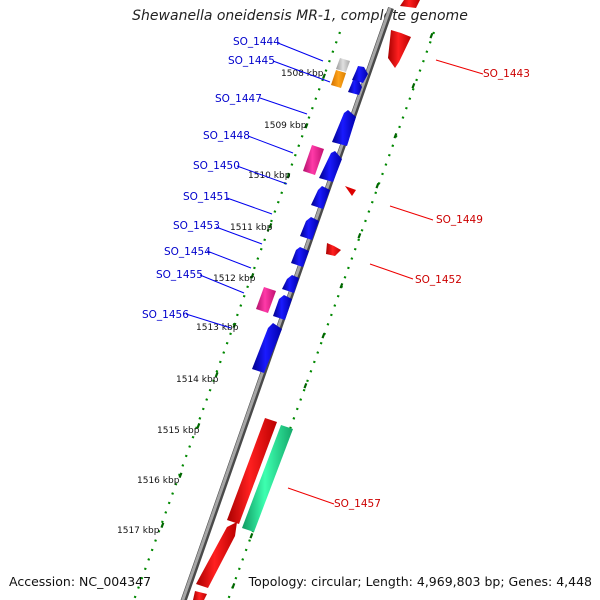  What do you see at coordinates (206, 197) in the screenshot?
I see `gene-label-so-1451: SO_1451` at bounding box center [206, 197].